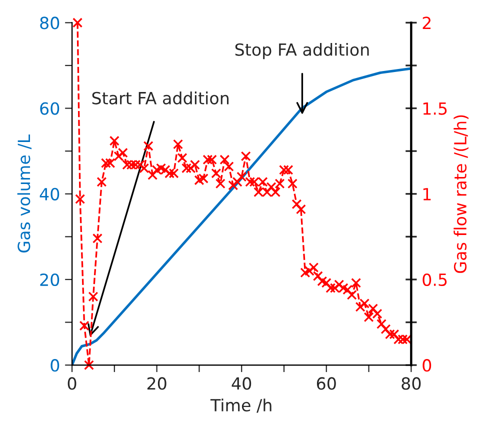 The height and width of the screenshot is (428, 477). What do you see at coordinates (50, 279) in the screenshot?
I see `y-tick-label: 20` at bounding box center [50, 279].